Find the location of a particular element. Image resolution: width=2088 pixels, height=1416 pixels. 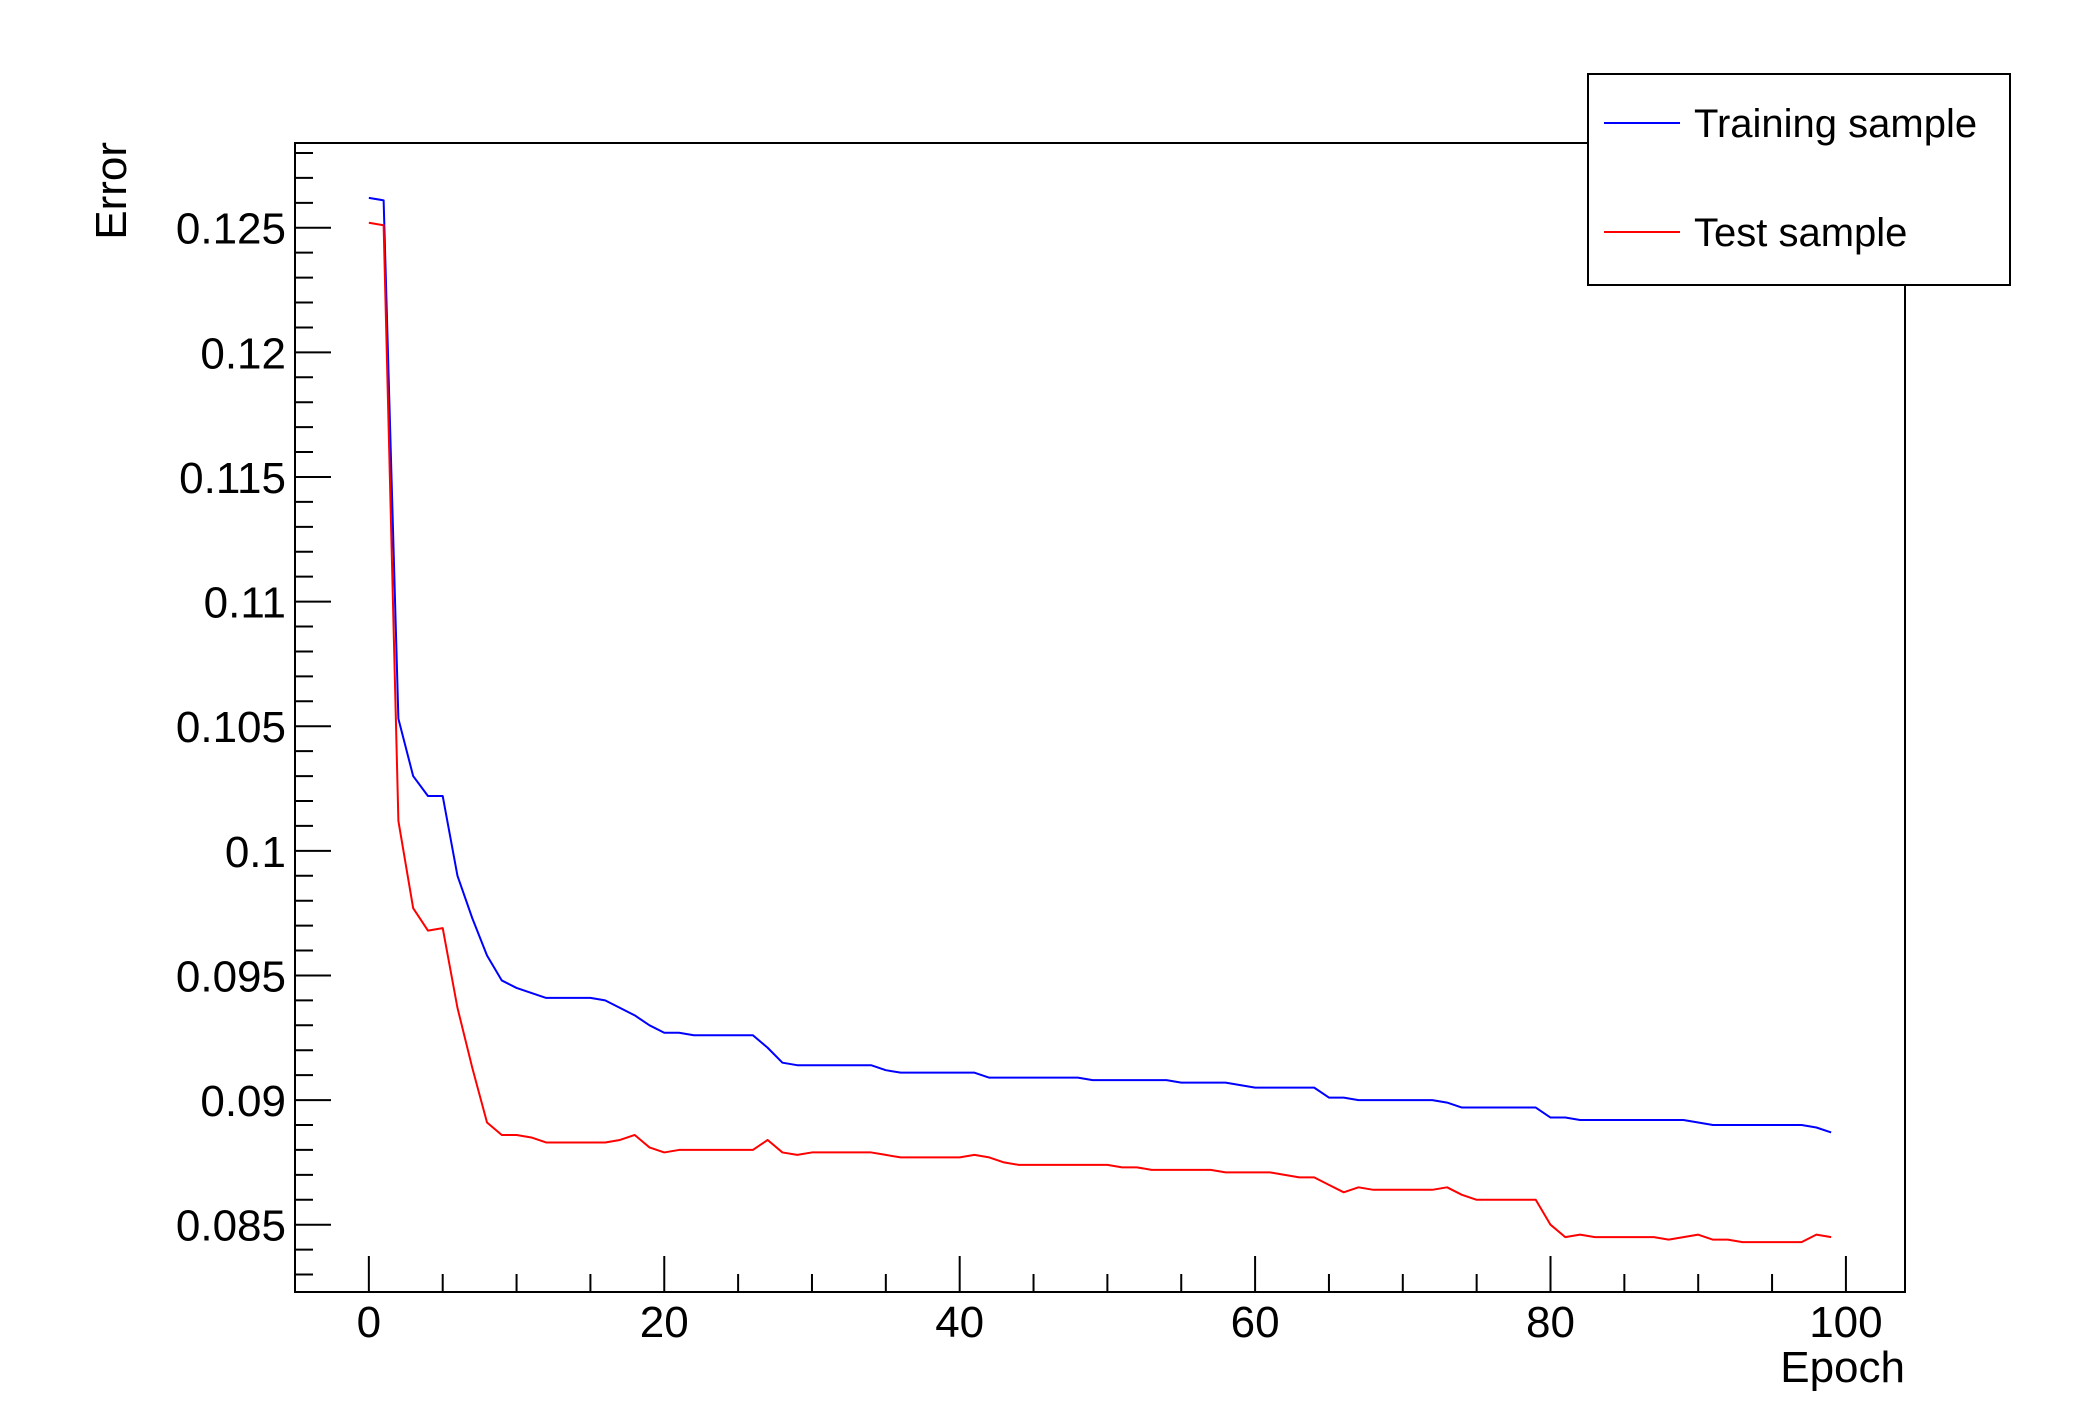

x-tick-label: 40 is located at coordinates (959, 1322).